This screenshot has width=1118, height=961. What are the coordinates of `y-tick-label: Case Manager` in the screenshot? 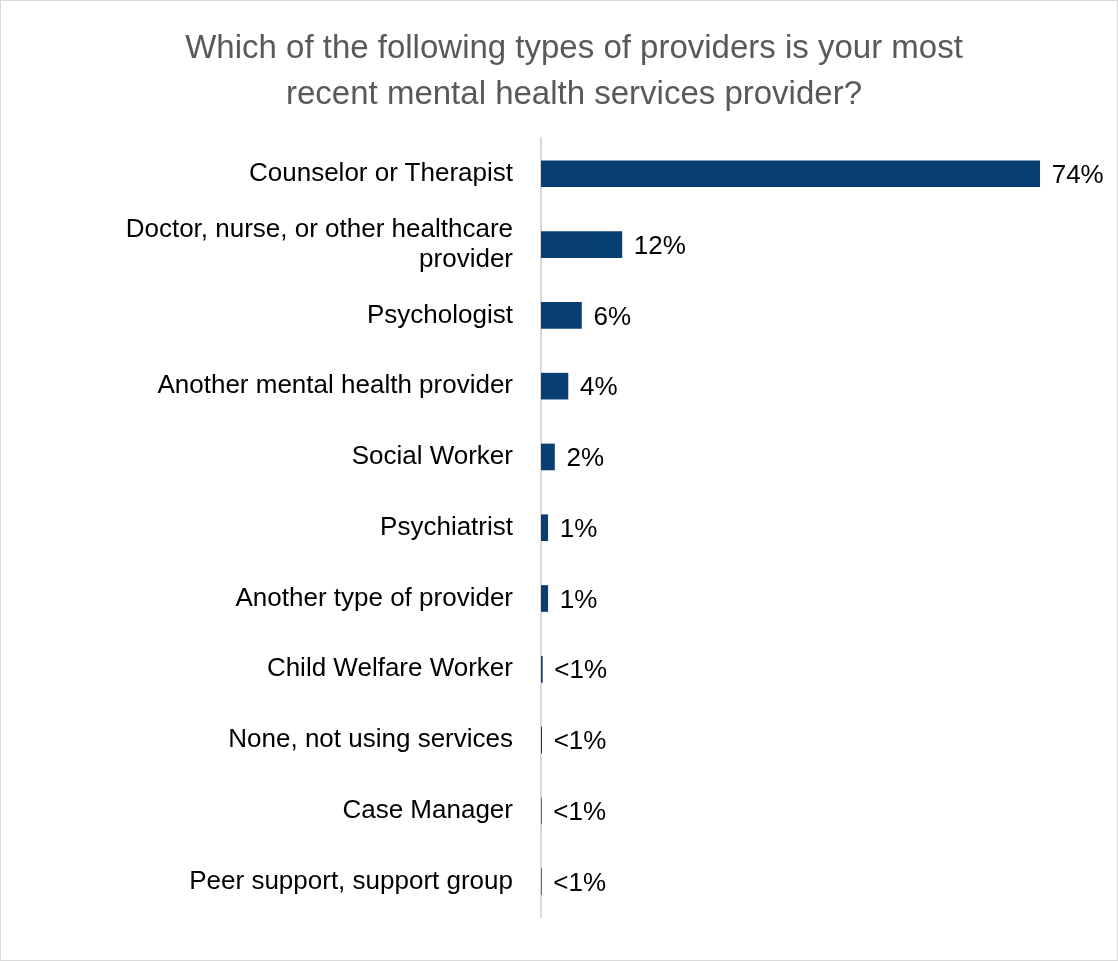 It's located at (428, 809).